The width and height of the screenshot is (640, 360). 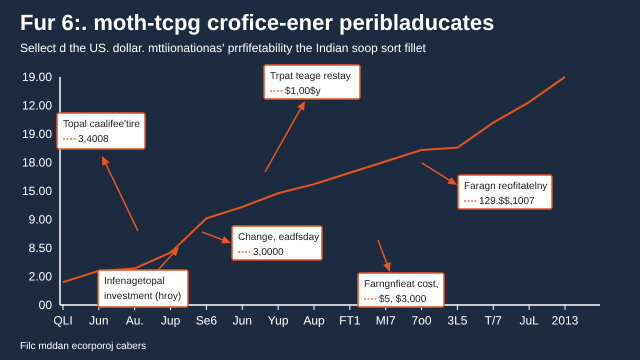 What do you see at coordinates (268, 252) in the screenshot?
I see `annotation: 3,0000` at bounding box center [268, 252].